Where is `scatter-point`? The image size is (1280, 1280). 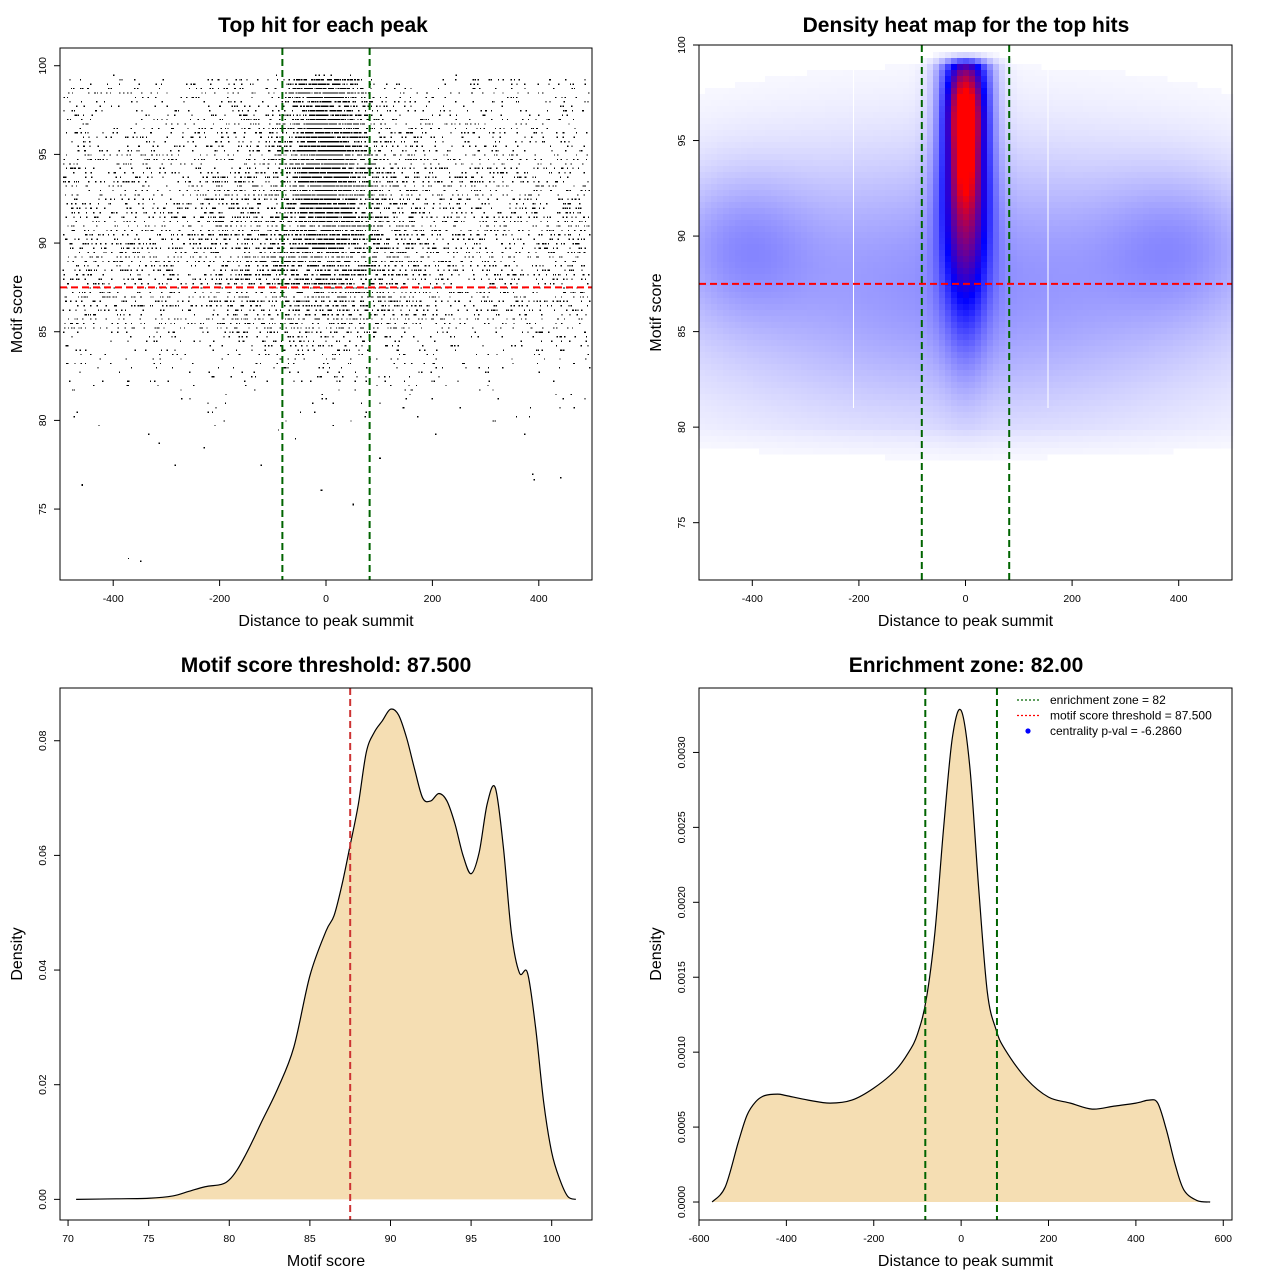
scatter-point is located at coordinates (140, 561).